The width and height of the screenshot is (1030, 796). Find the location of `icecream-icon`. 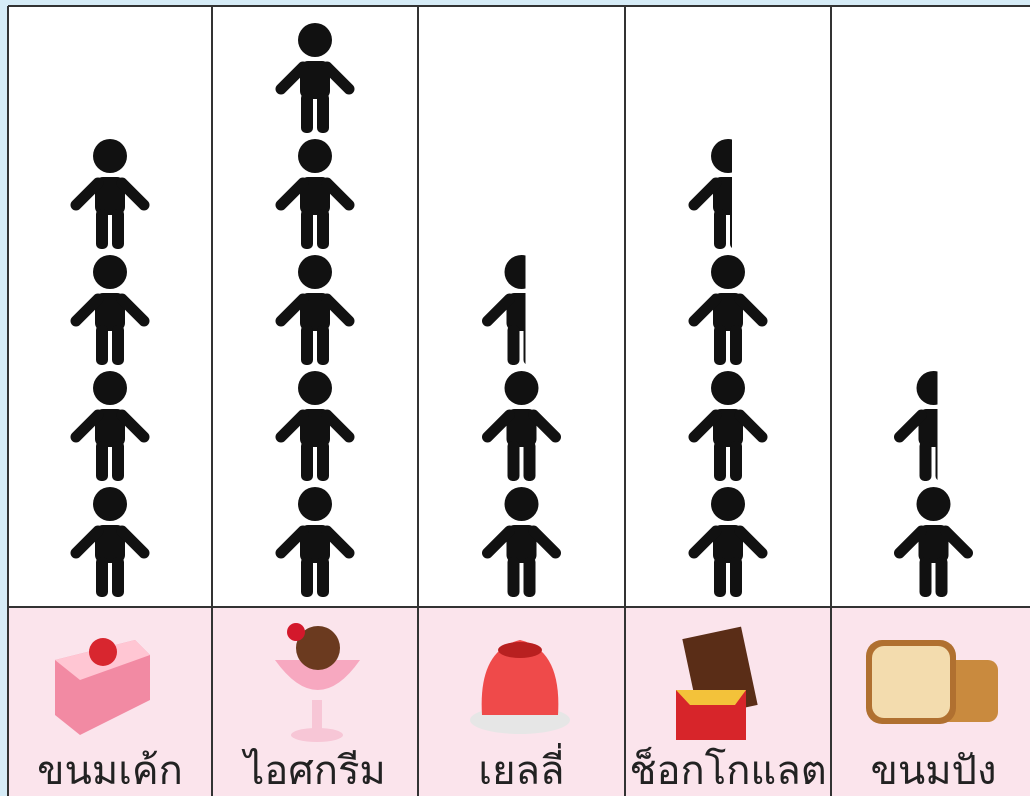

icecream-icon is located at coordinates (317, 682).